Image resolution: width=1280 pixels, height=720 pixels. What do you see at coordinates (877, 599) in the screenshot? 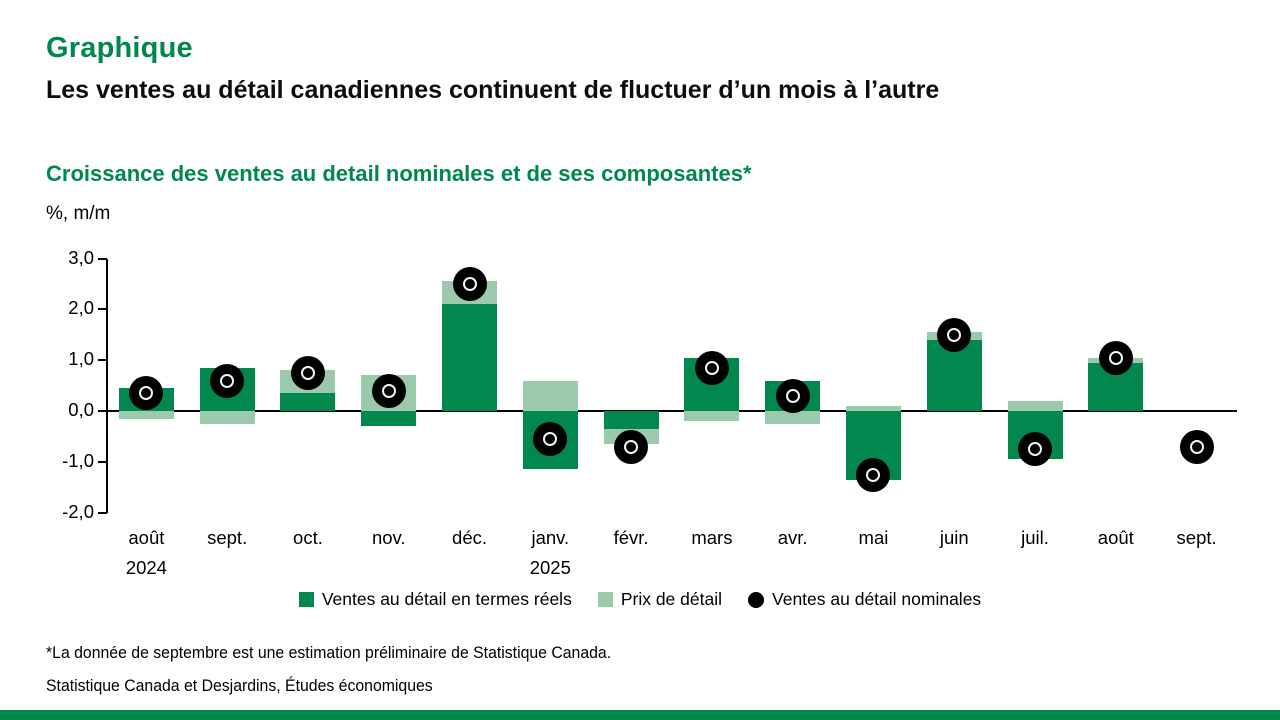
I see `legend-label: Ventes au détail nominales` at bounding box center [877, 599].